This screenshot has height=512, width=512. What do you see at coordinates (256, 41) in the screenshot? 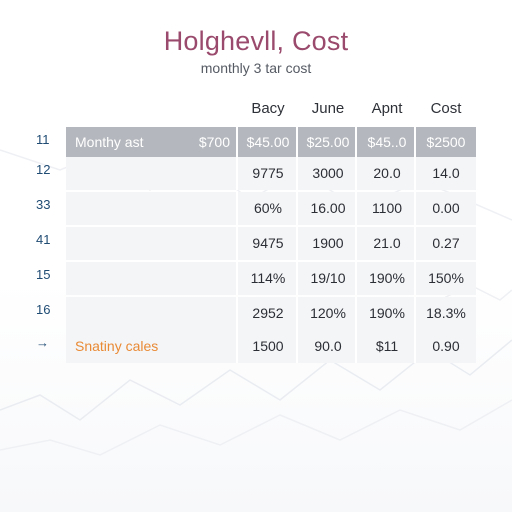
I see `chart-title: Holghevll, Cost` at bounding box center [256, 41].